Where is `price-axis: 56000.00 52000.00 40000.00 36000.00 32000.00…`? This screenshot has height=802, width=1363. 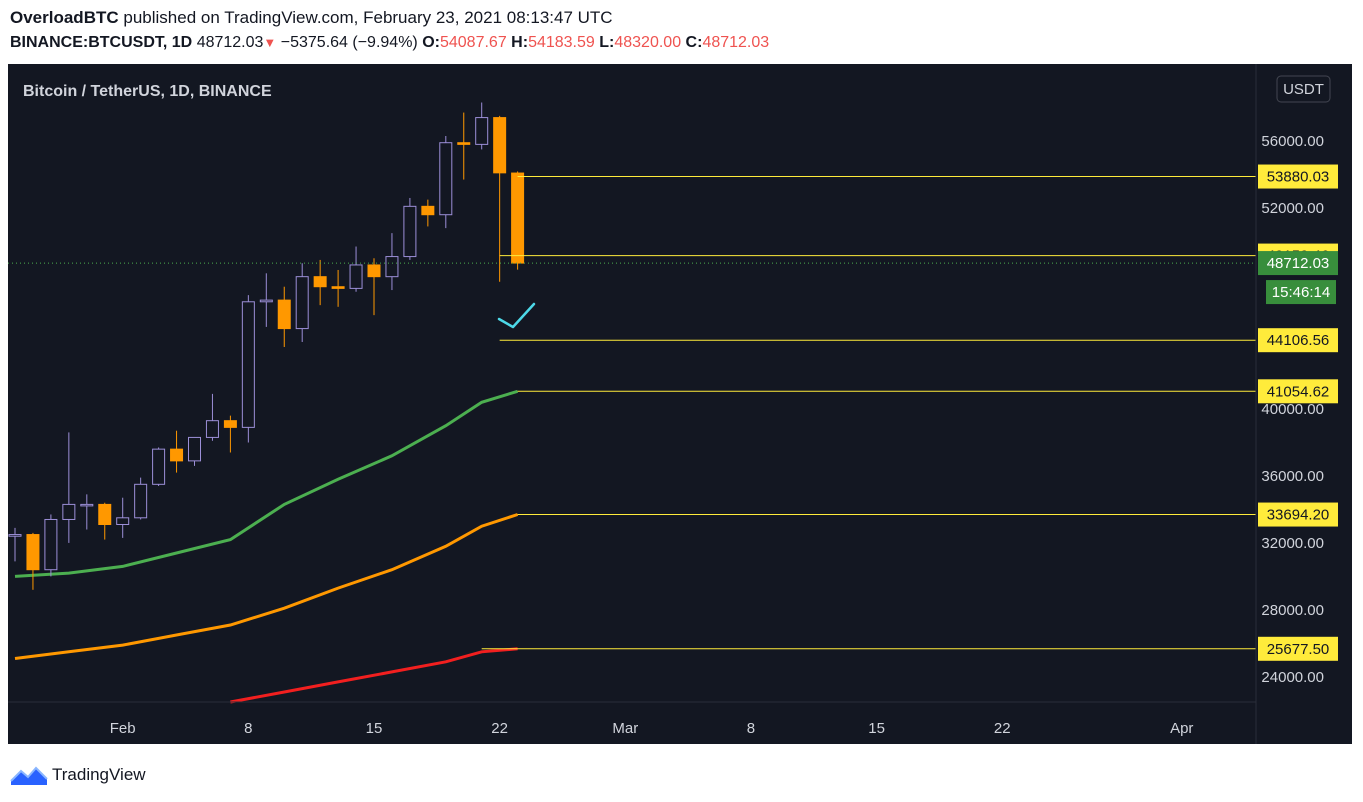
price-axis: 56000.00 52000.00 40000.00 36000.00 32000.00… is located at coordinates (1292, 409).